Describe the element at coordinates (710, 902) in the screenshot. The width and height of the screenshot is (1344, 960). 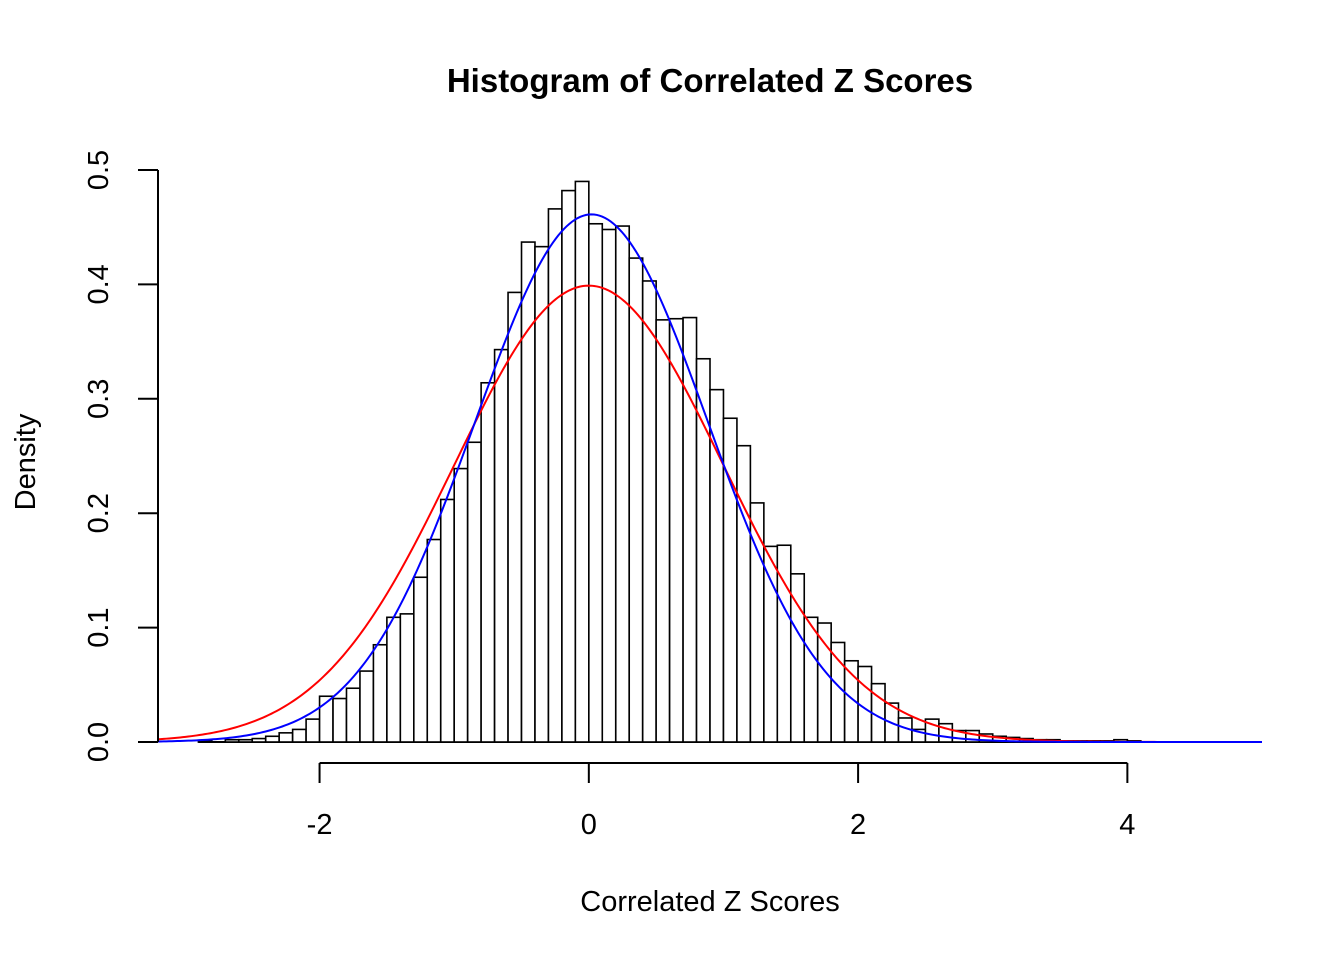
I see `x-axis-label: Correlated Z Scores` at that location.